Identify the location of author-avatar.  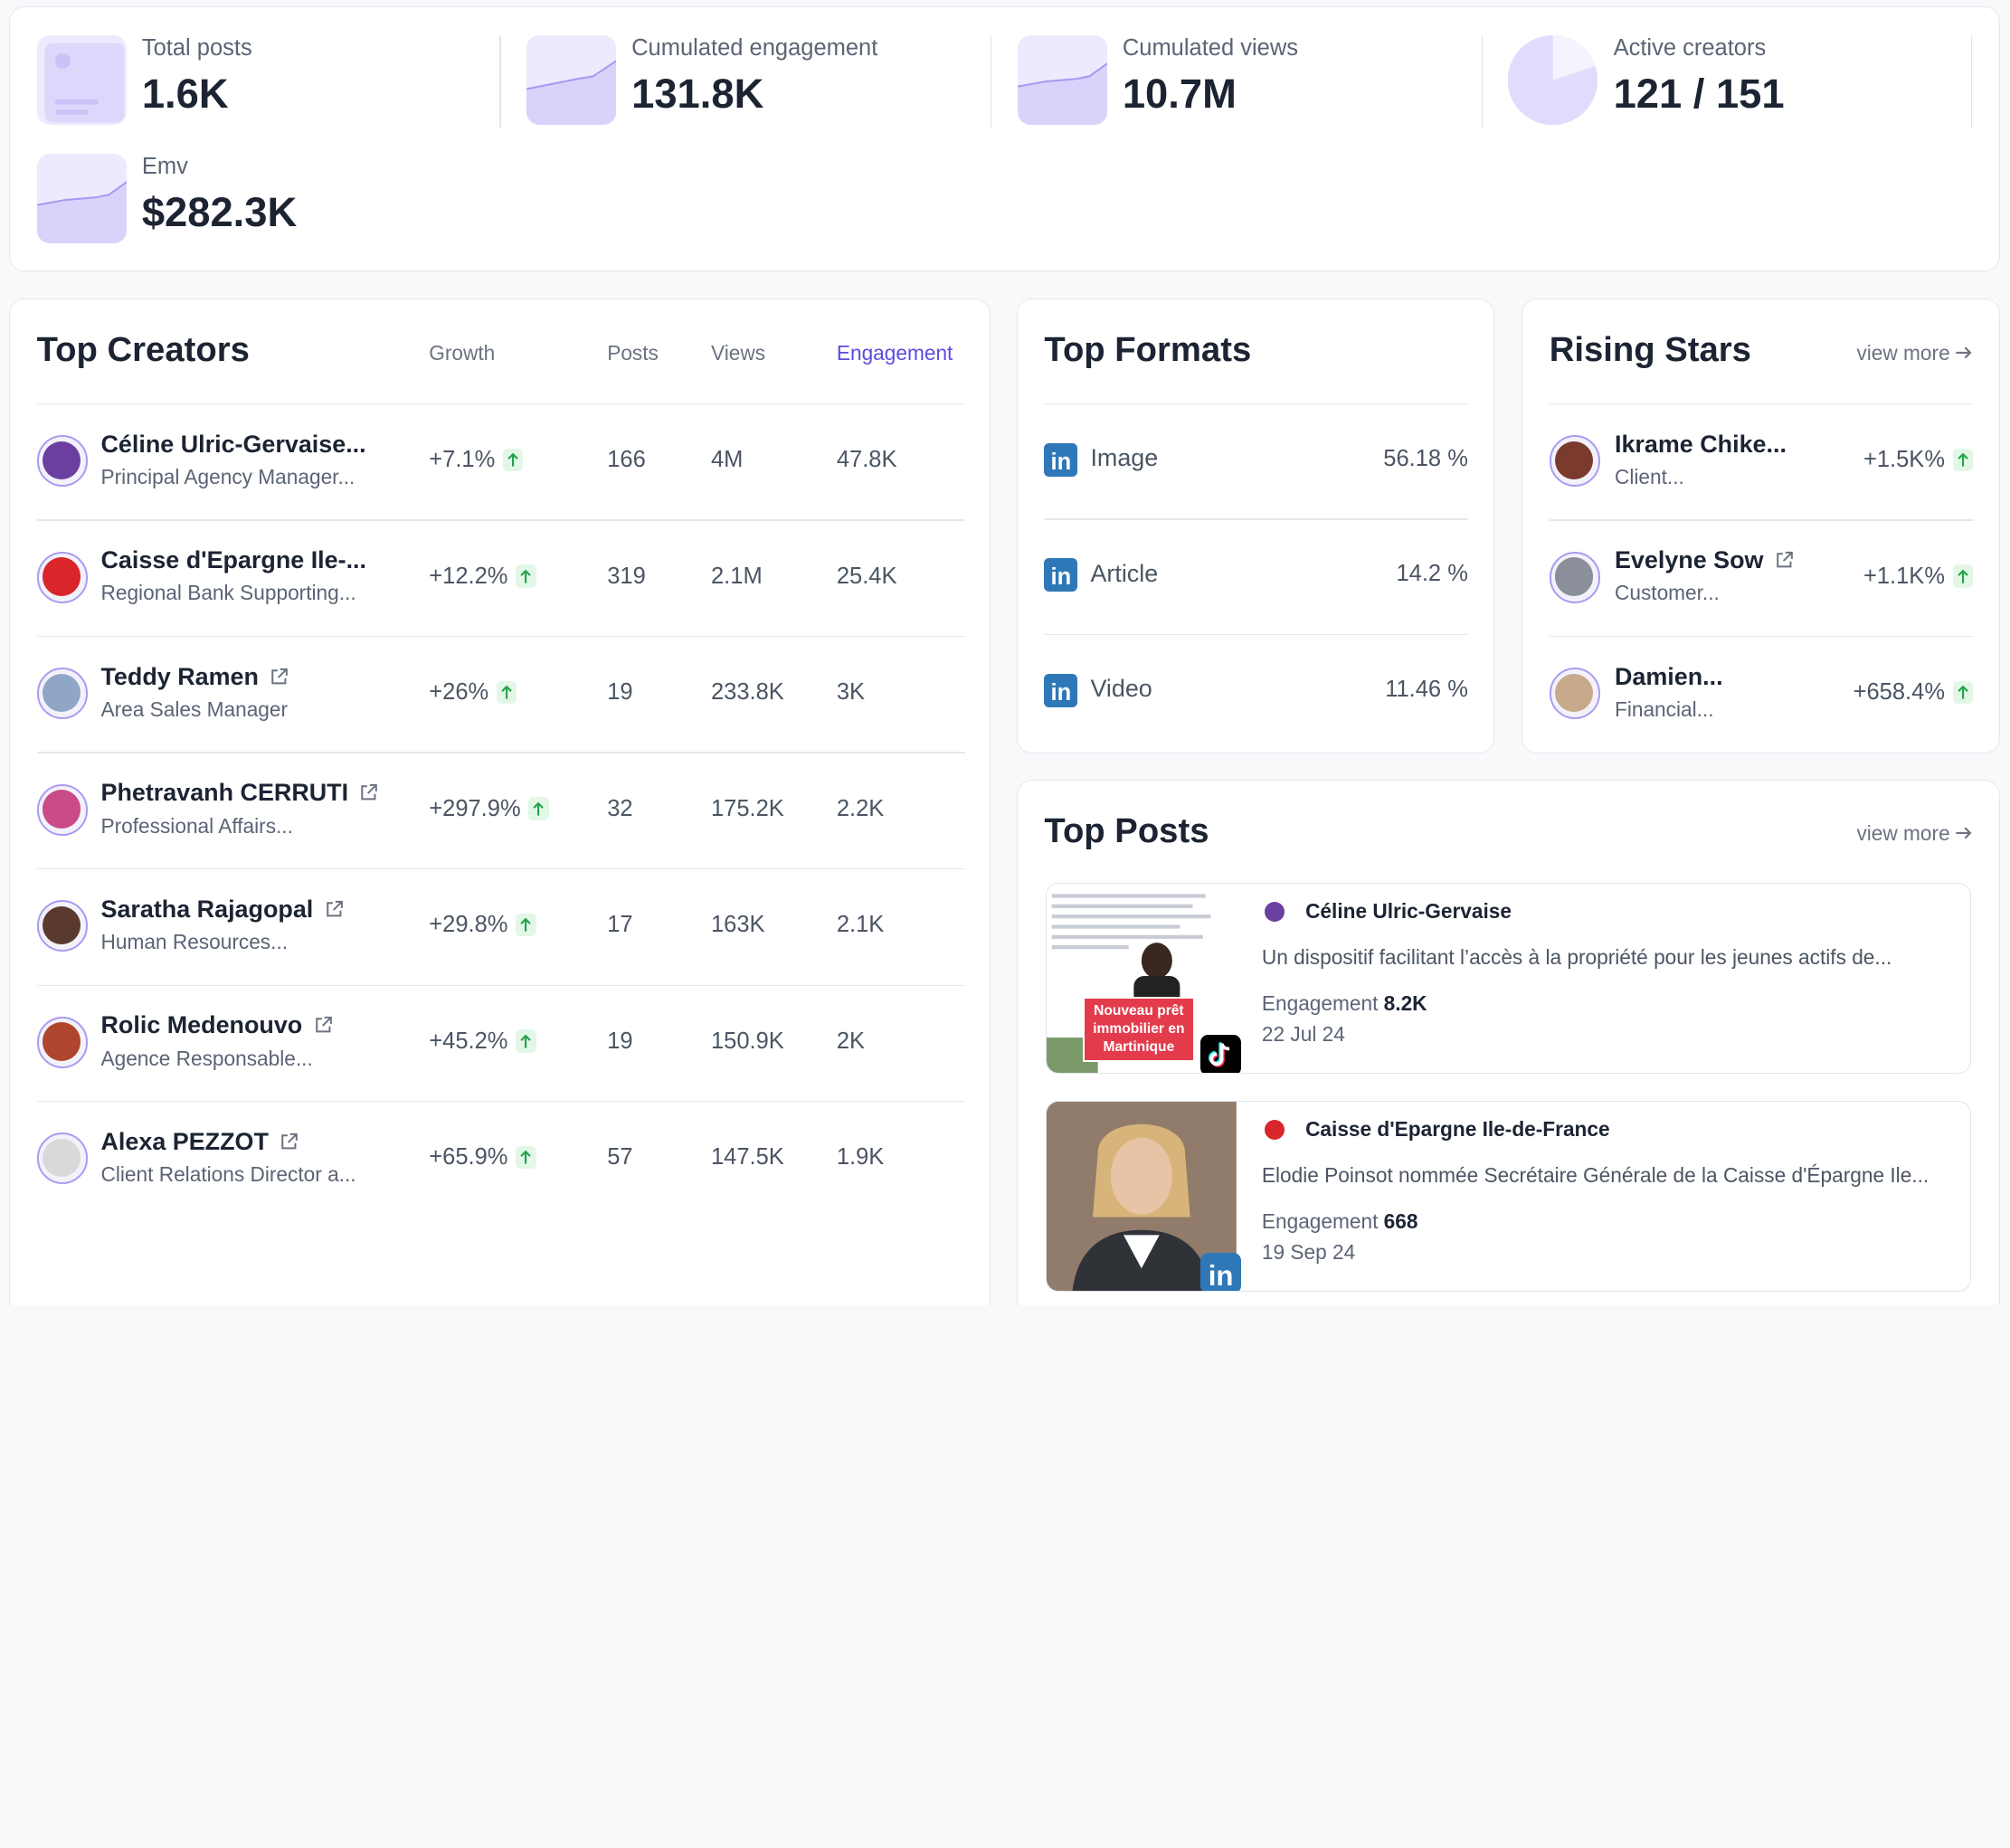
(1274, 1130).